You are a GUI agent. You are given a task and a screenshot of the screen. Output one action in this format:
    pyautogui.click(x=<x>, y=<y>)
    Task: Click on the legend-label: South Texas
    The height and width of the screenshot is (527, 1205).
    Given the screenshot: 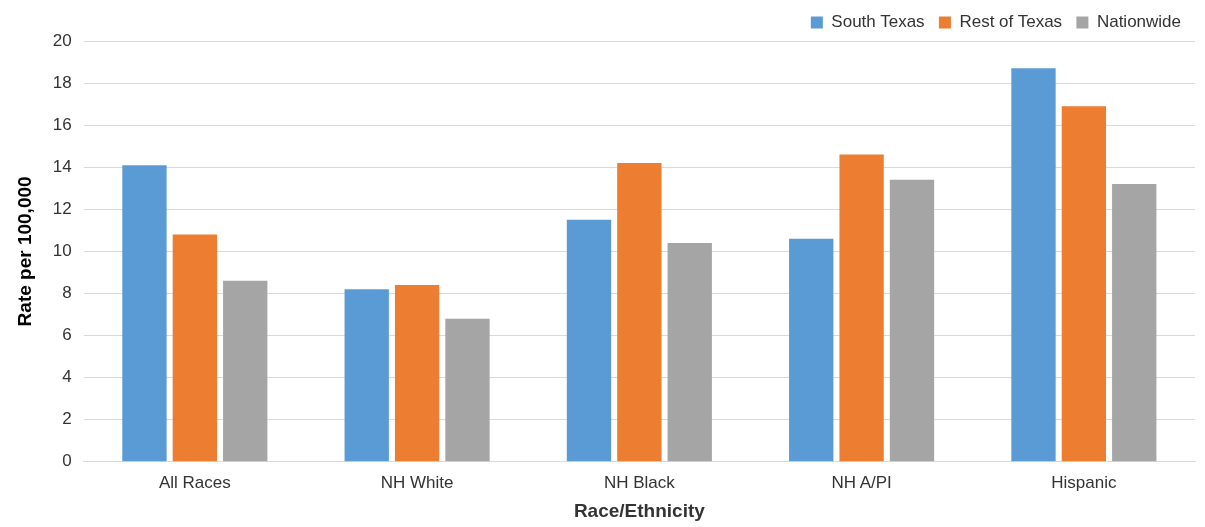 What is the action you would take?
    pyautogui.click(x=878, y=22)
    